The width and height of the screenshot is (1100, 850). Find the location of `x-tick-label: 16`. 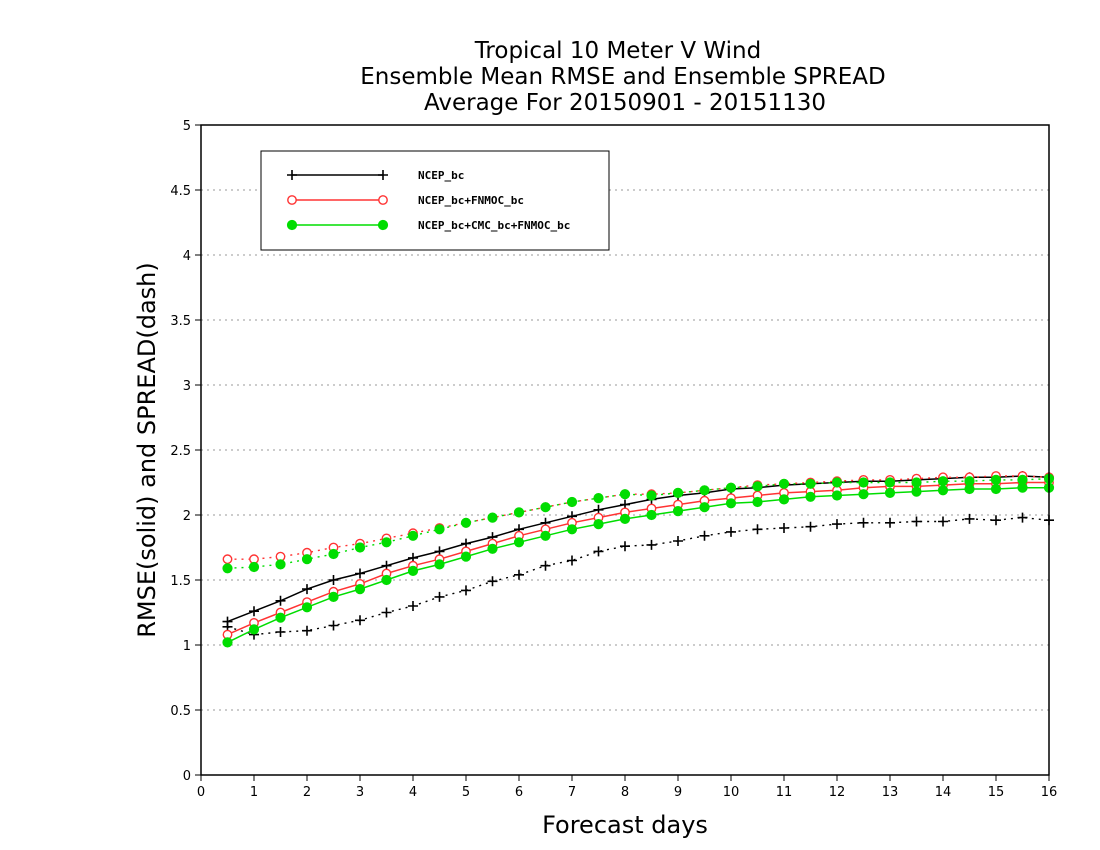

x-tick-label: 16 is located at coordinates (1049, 792).